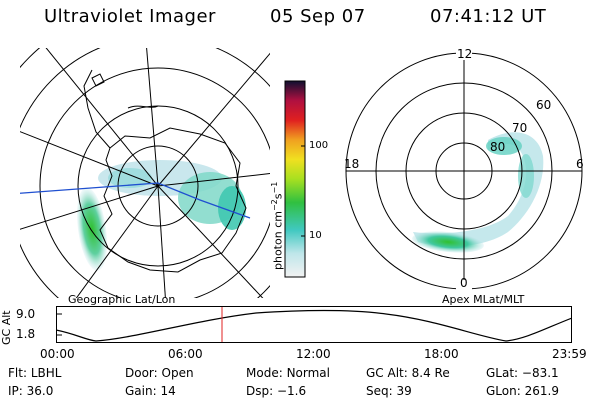 The height and width of the screenshot is (400, 600). What do you see at coordinates (92, 229) in the screenshot?
I see `aurora-oval-west` at bounding box center [92, 229].